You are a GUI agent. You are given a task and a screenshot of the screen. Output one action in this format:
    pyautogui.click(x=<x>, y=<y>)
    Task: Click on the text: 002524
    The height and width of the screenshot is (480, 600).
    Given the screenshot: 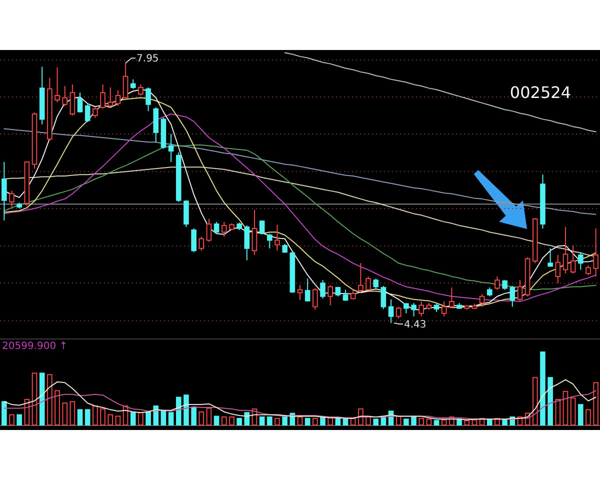 What is the action you would take?
    pyautogui.click(x=540, y=92)
    